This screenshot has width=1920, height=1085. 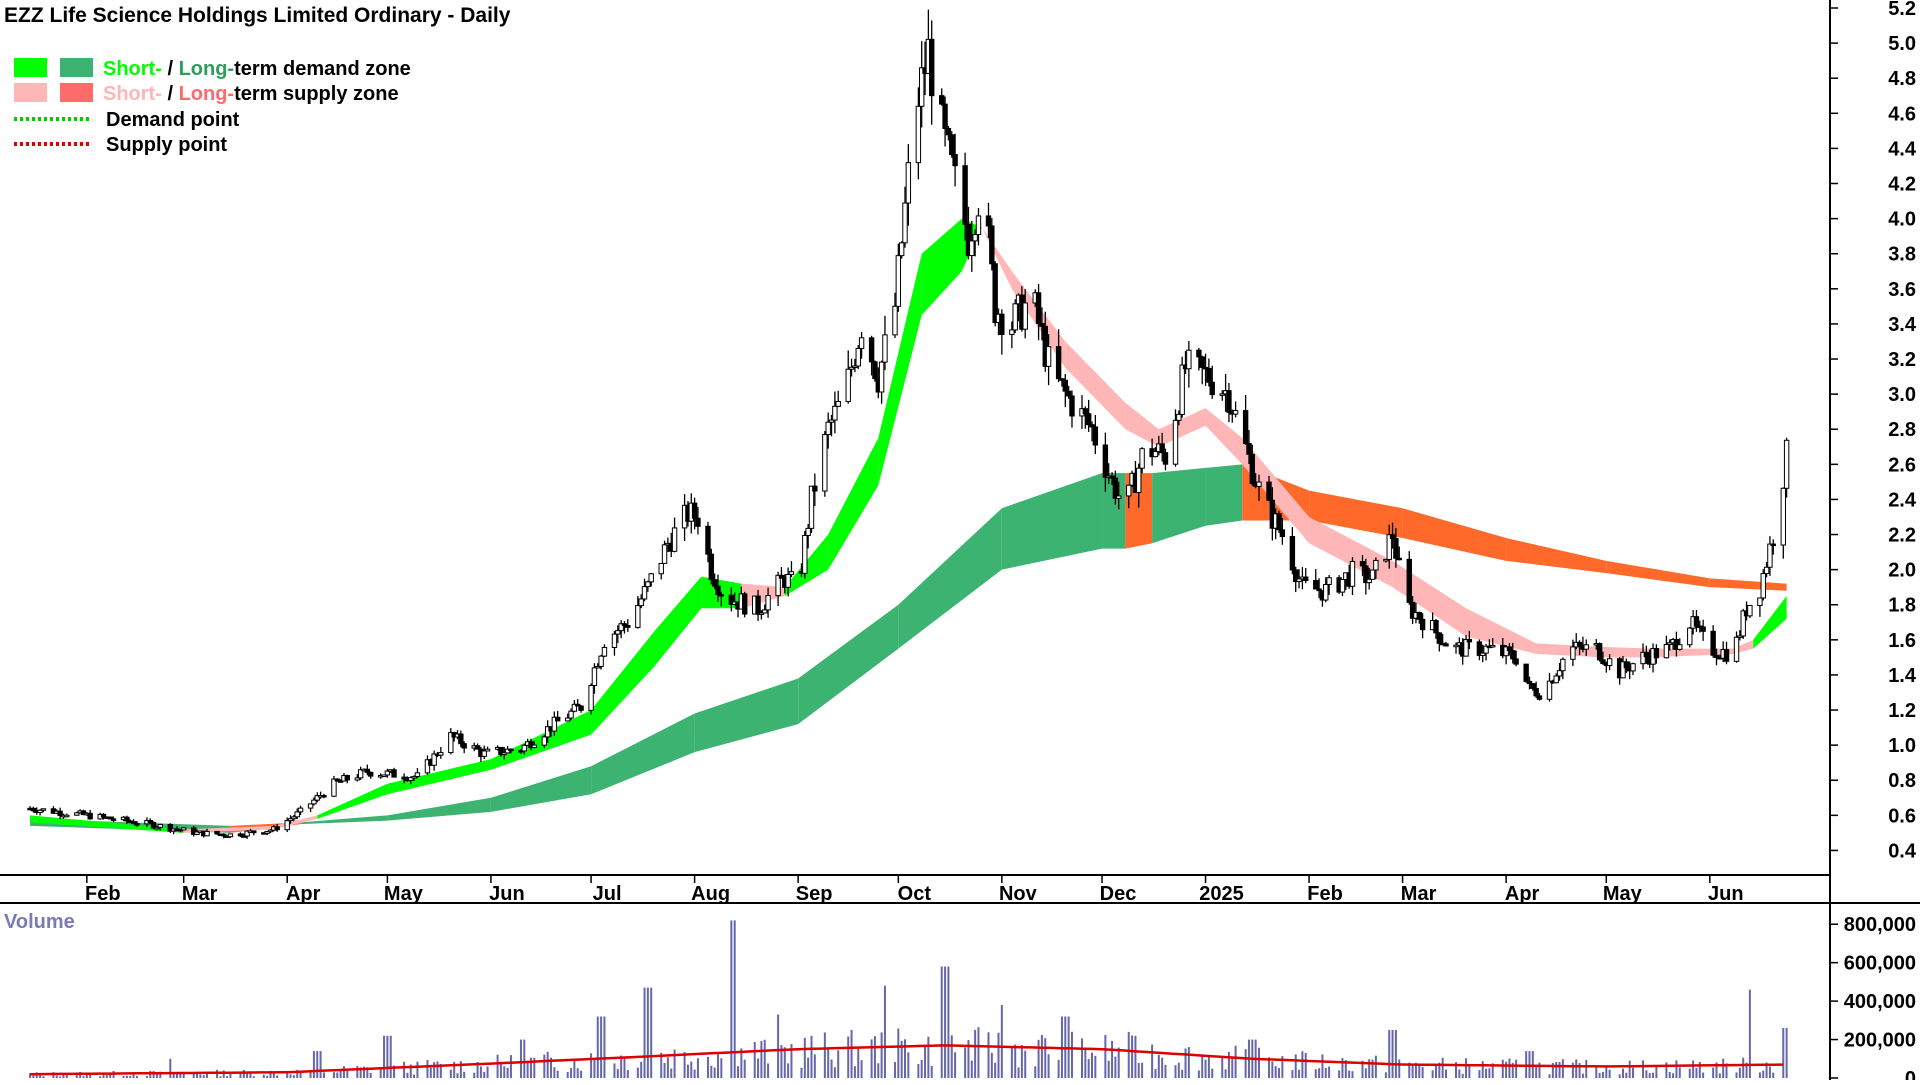 I want to click on price-y-tick-label: 1.2, so click(x=1902, y=711).